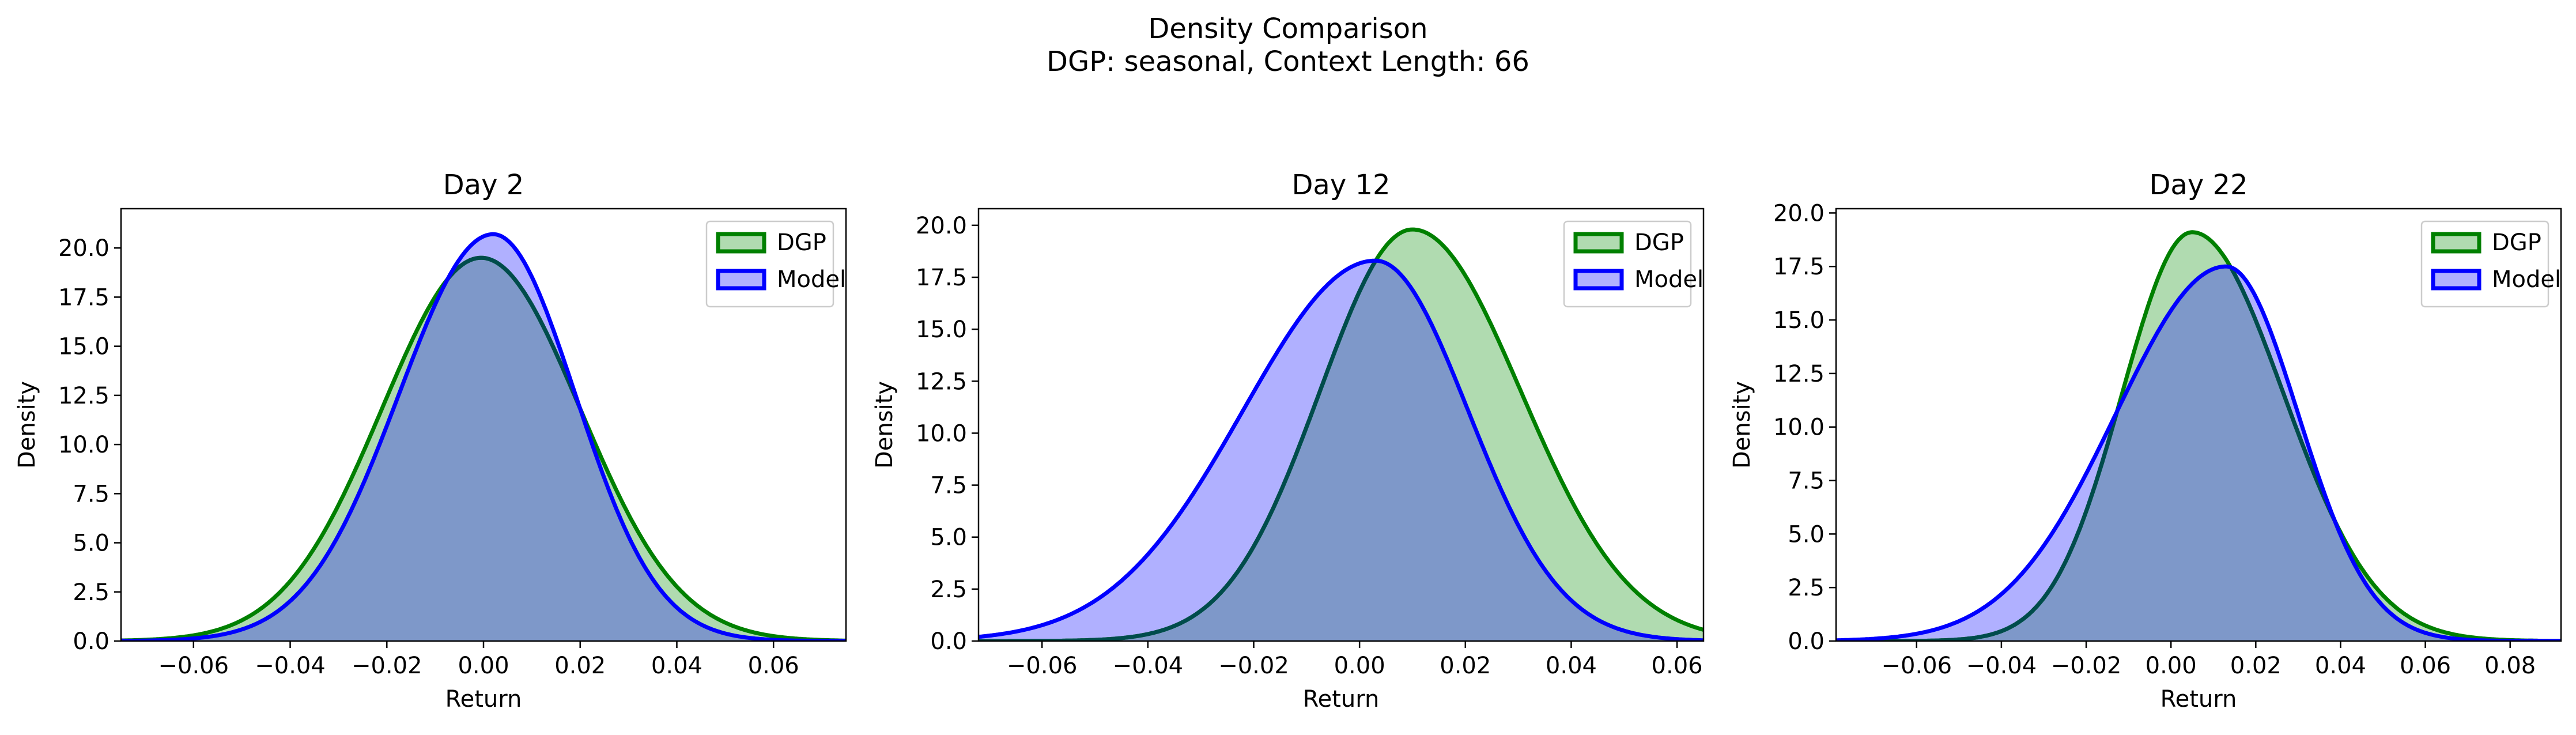  I want to click on x-tick-label: 0.08, so click(2510, 666).